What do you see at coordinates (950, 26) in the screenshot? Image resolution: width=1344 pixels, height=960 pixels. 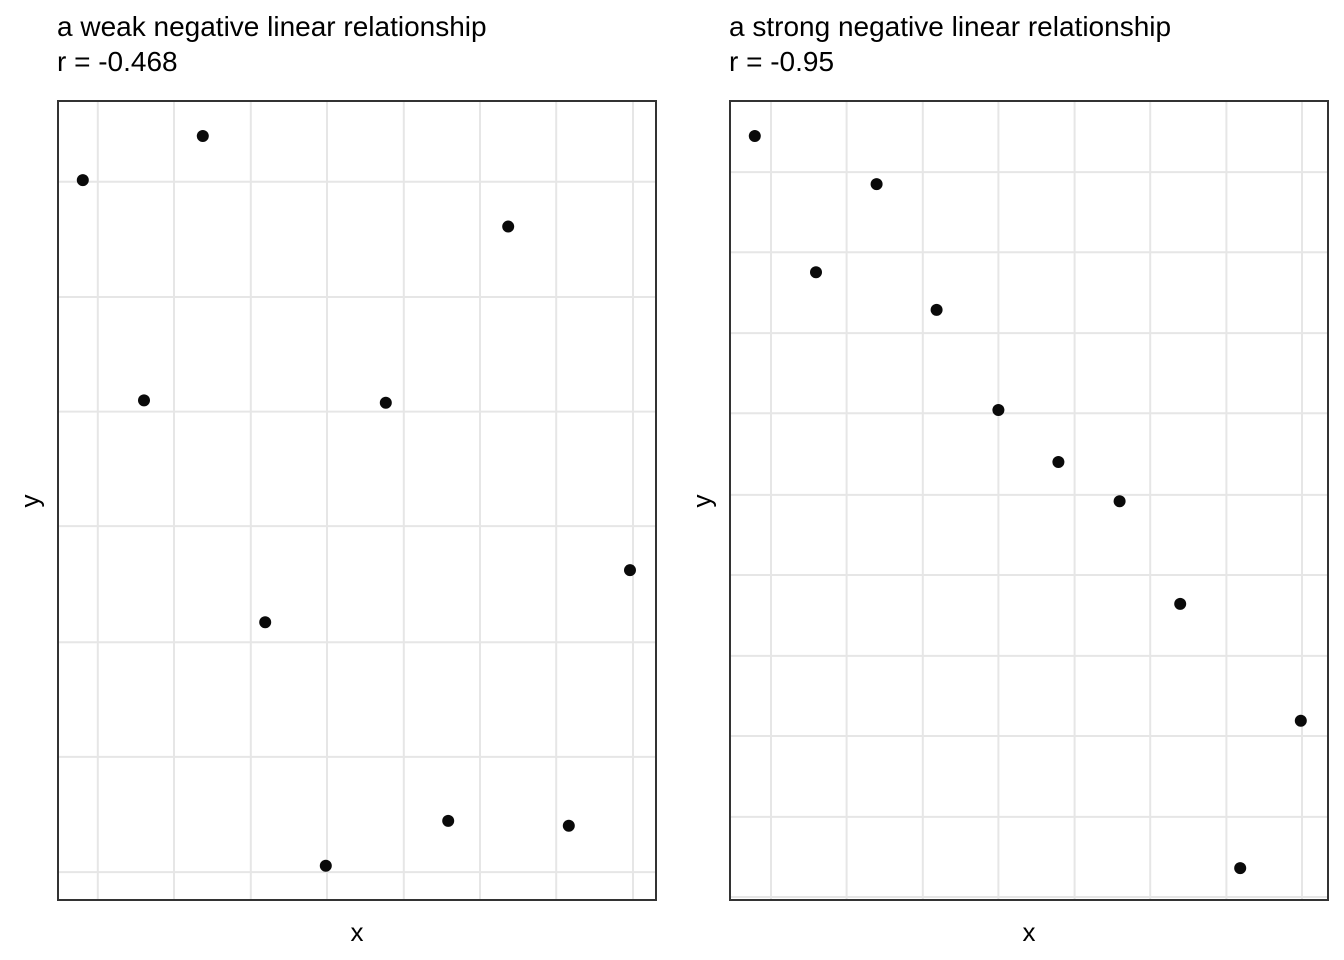 I see `chart-title: a strong negative linear relationship` at bounding box center [950, 26].